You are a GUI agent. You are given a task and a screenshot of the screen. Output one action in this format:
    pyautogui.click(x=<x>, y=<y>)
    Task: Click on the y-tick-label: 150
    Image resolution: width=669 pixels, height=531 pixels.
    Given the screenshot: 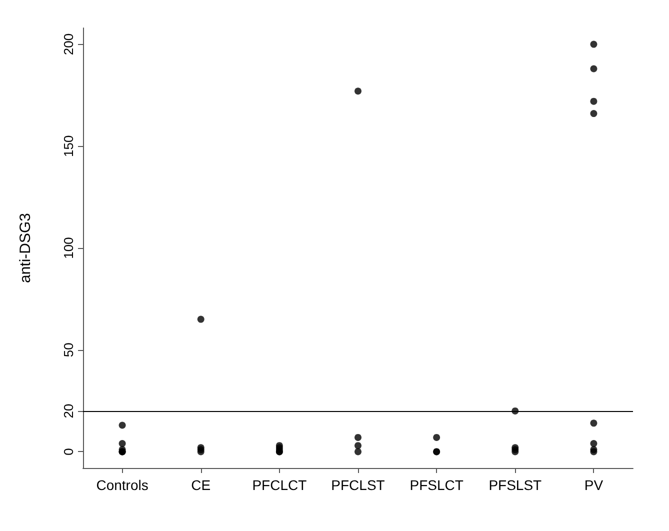 What is the action you would take?
    pyautogui.click(x=68, y=146)
    